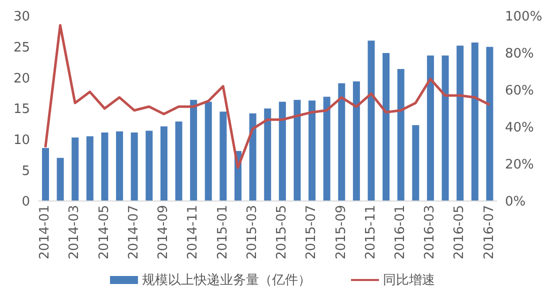 Image resolution: width=559 pixels, height=297 pixels. I want to click on y-tick-label: 25, so click(21, 48).